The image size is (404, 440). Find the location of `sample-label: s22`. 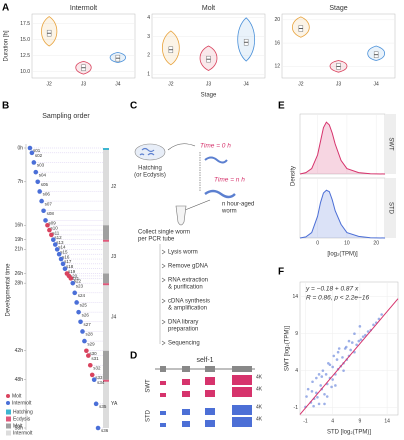

sample-label: s22 is located at coordinates (78, 281).